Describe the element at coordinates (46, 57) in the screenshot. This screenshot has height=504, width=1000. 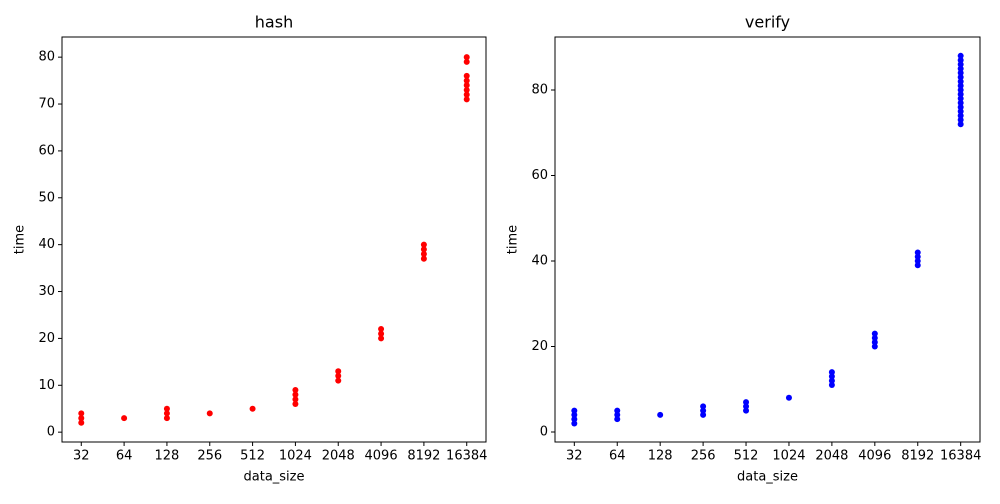
I see `y-tick-label: 80` at that location.